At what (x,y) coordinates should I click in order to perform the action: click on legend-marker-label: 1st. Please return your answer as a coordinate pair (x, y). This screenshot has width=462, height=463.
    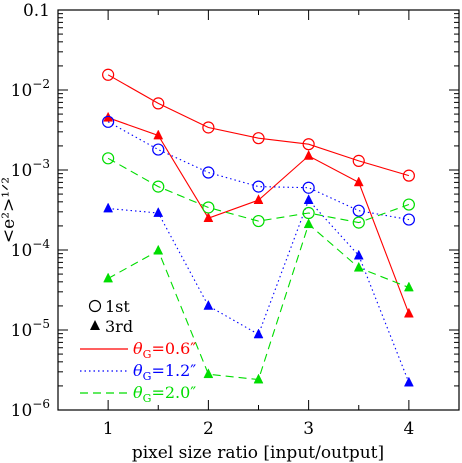
    Looking at the image, I should click on (117, 306).